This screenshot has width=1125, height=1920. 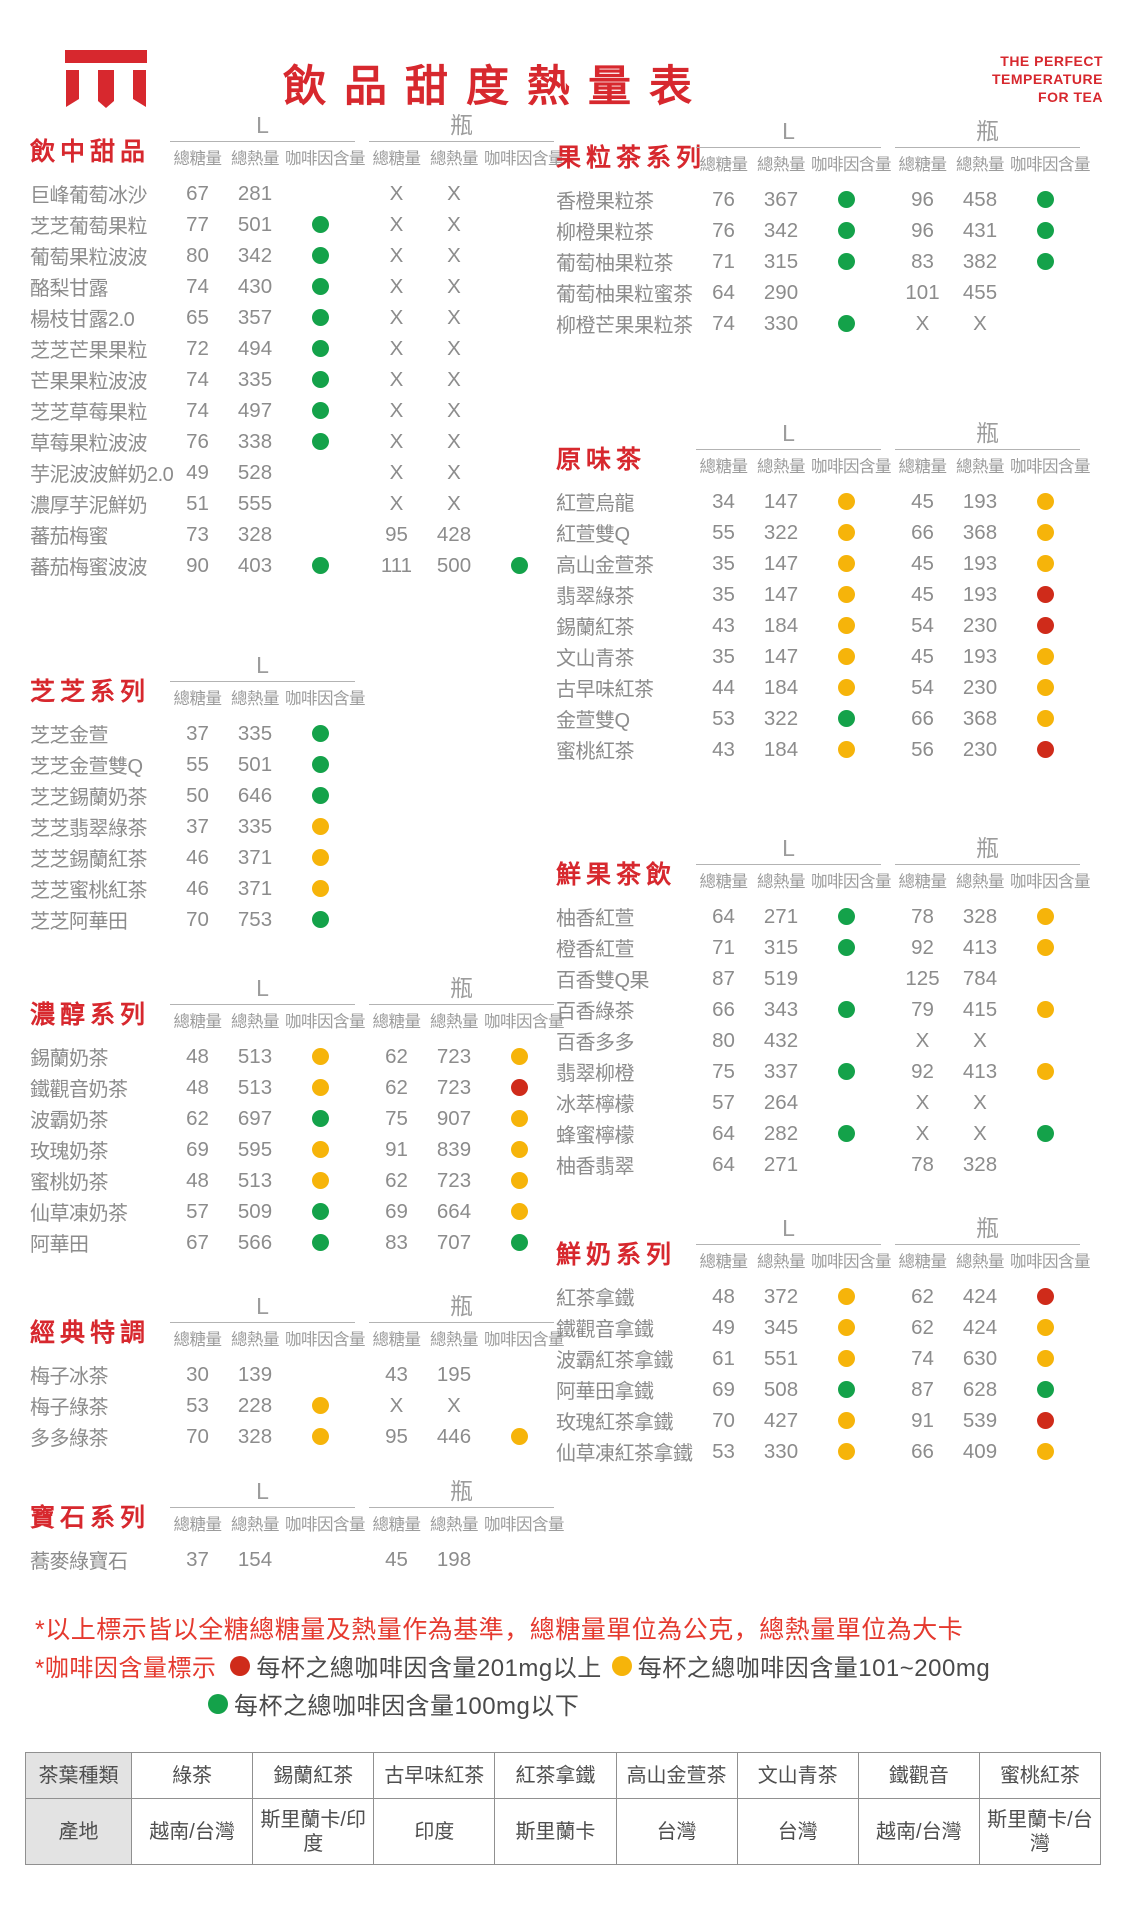 What do you see at coordinates (396, 1374) in the screenshot?
I see `sugar-value: 43` at bounding box center [396, 1374].